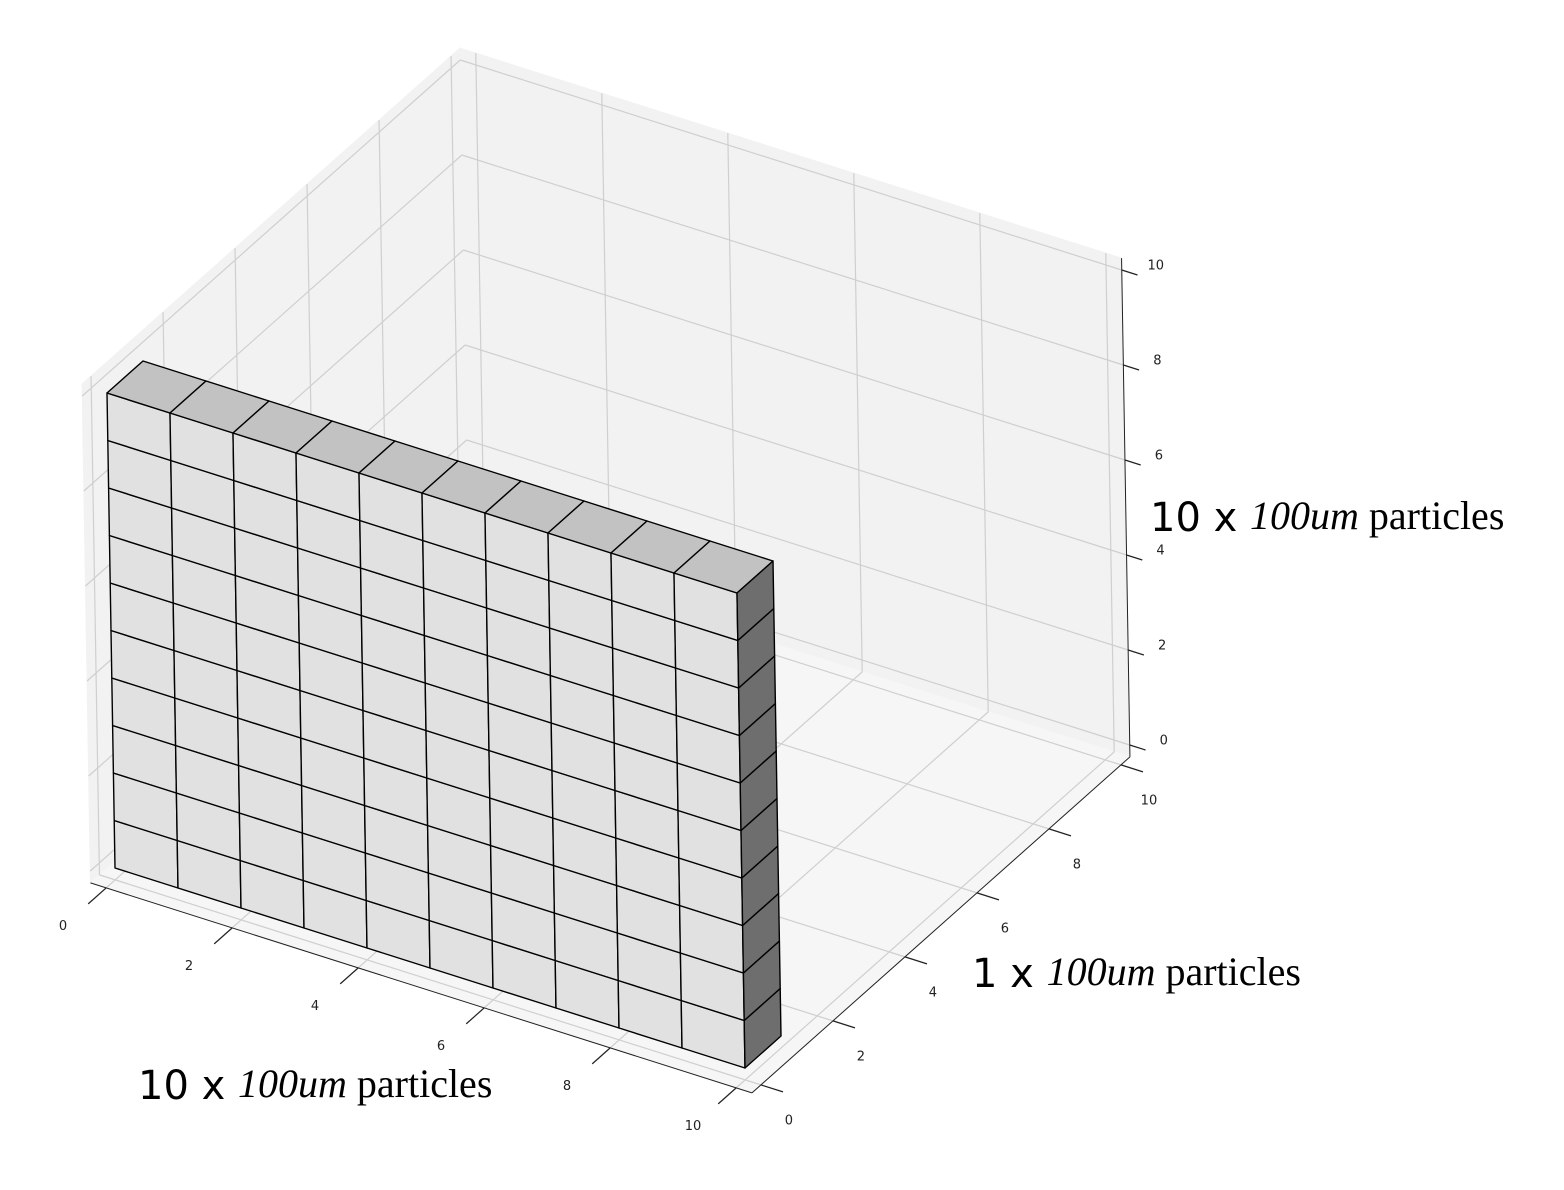  What do you see at coordinates (1162, 646) in the screenshot?
I see `z-tick-label: 2` at bounding box center [1162, 646].